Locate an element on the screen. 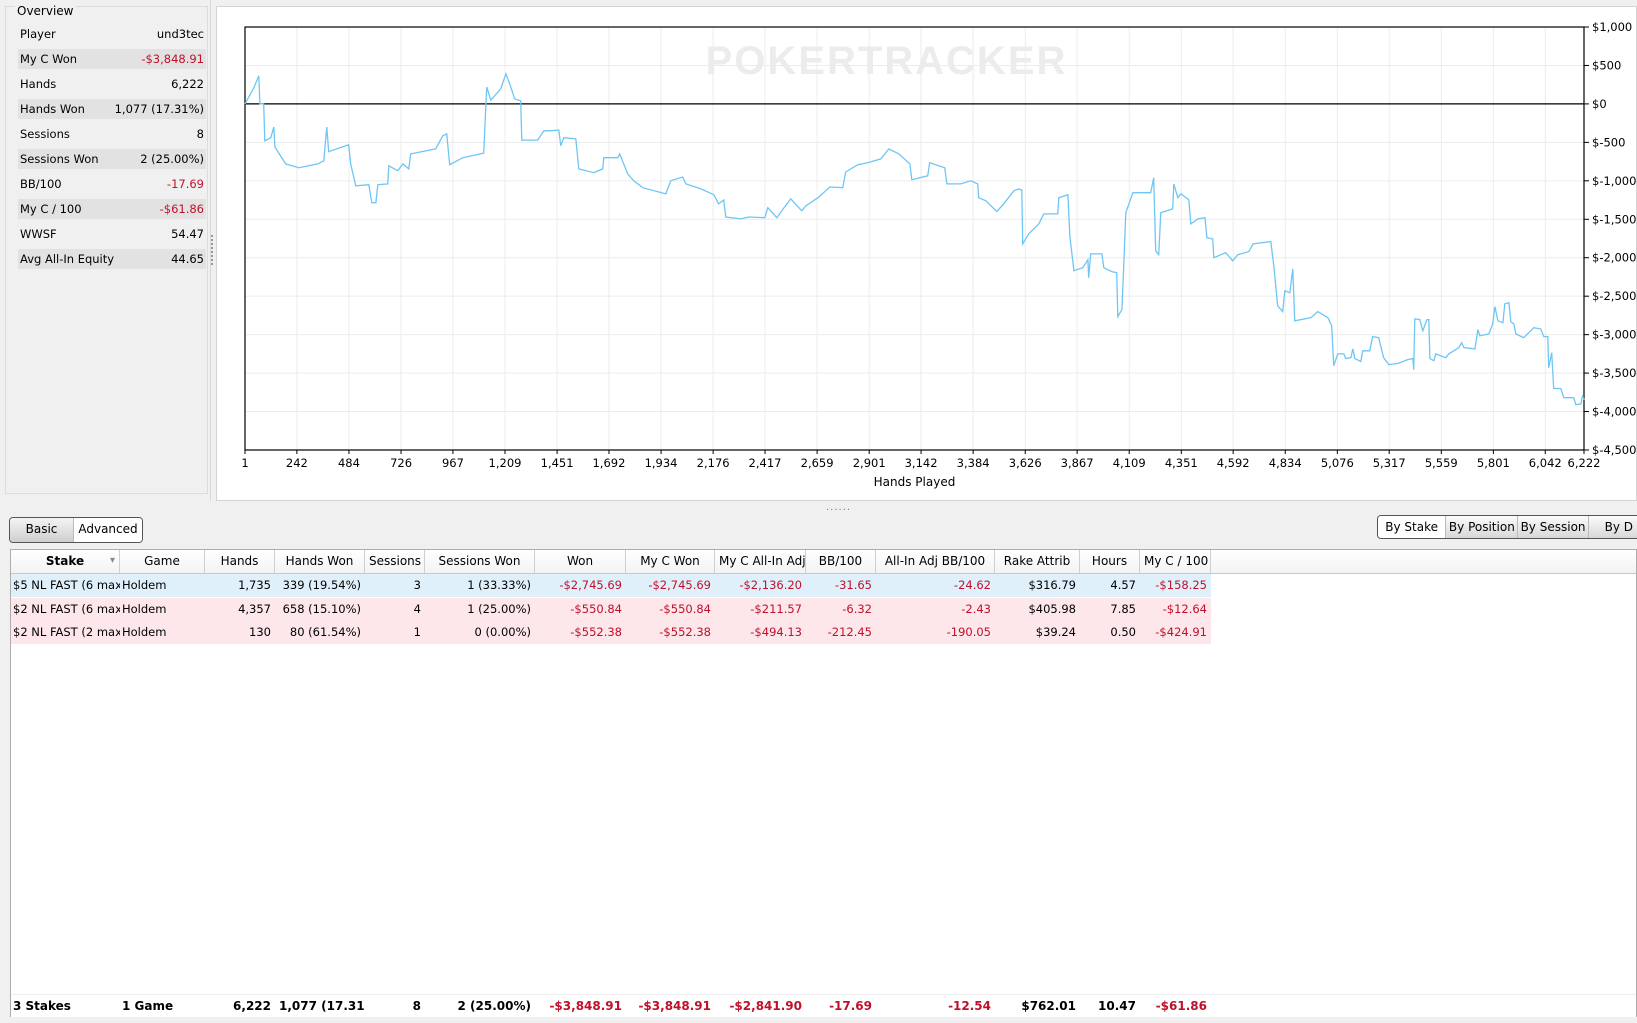 The width and height of the screenshot is (1637, 1023). overview-row: Player und3tec is located at coordinates (112, 34).